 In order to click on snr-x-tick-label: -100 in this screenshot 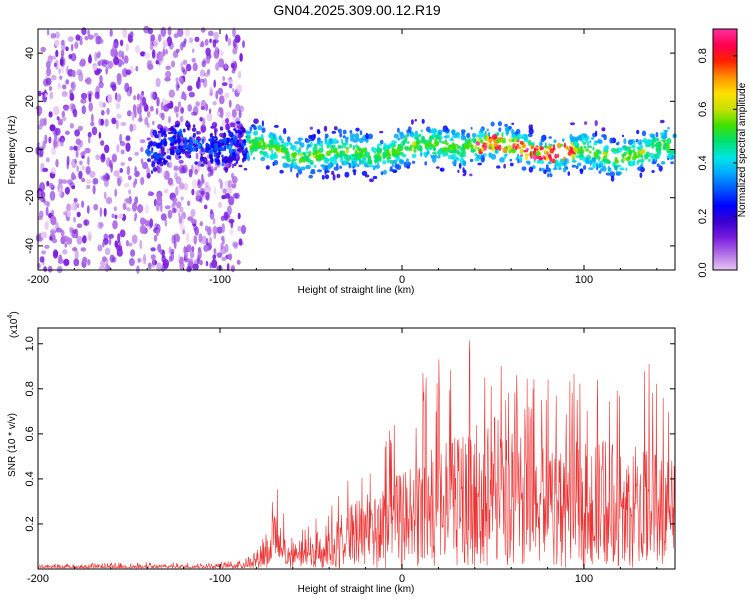, I will do `click(220, 579)`.